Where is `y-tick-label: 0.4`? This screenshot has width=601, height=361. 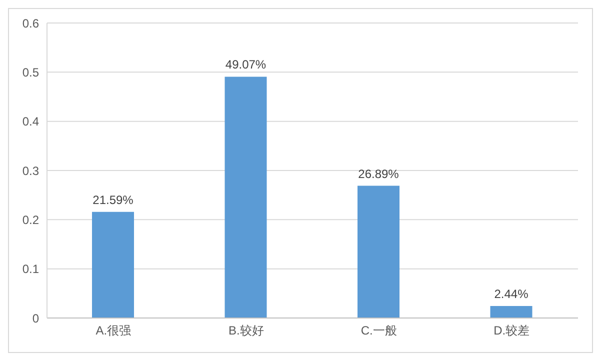
y-tick-label: 0.4 is located at coordinates (31, 121).